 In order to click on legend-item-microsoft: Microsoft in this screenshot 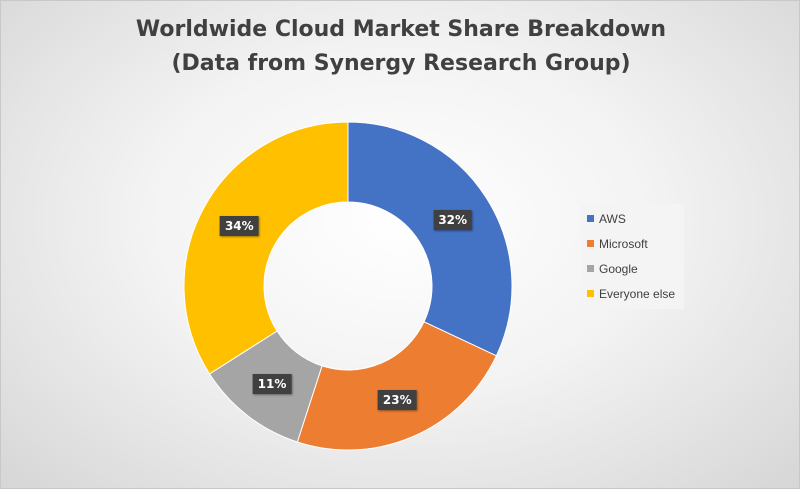, I will do `click(632, 243)`.